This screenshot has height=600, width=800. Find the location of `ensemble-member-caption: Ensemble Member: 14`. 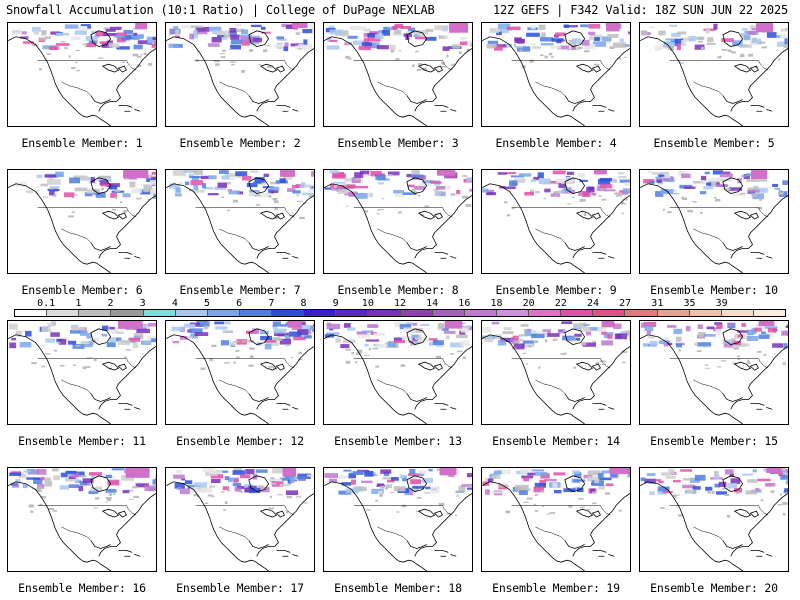

ensemble-member-caption: Ensemble Member: 14 is located at coordinates (556, 441).